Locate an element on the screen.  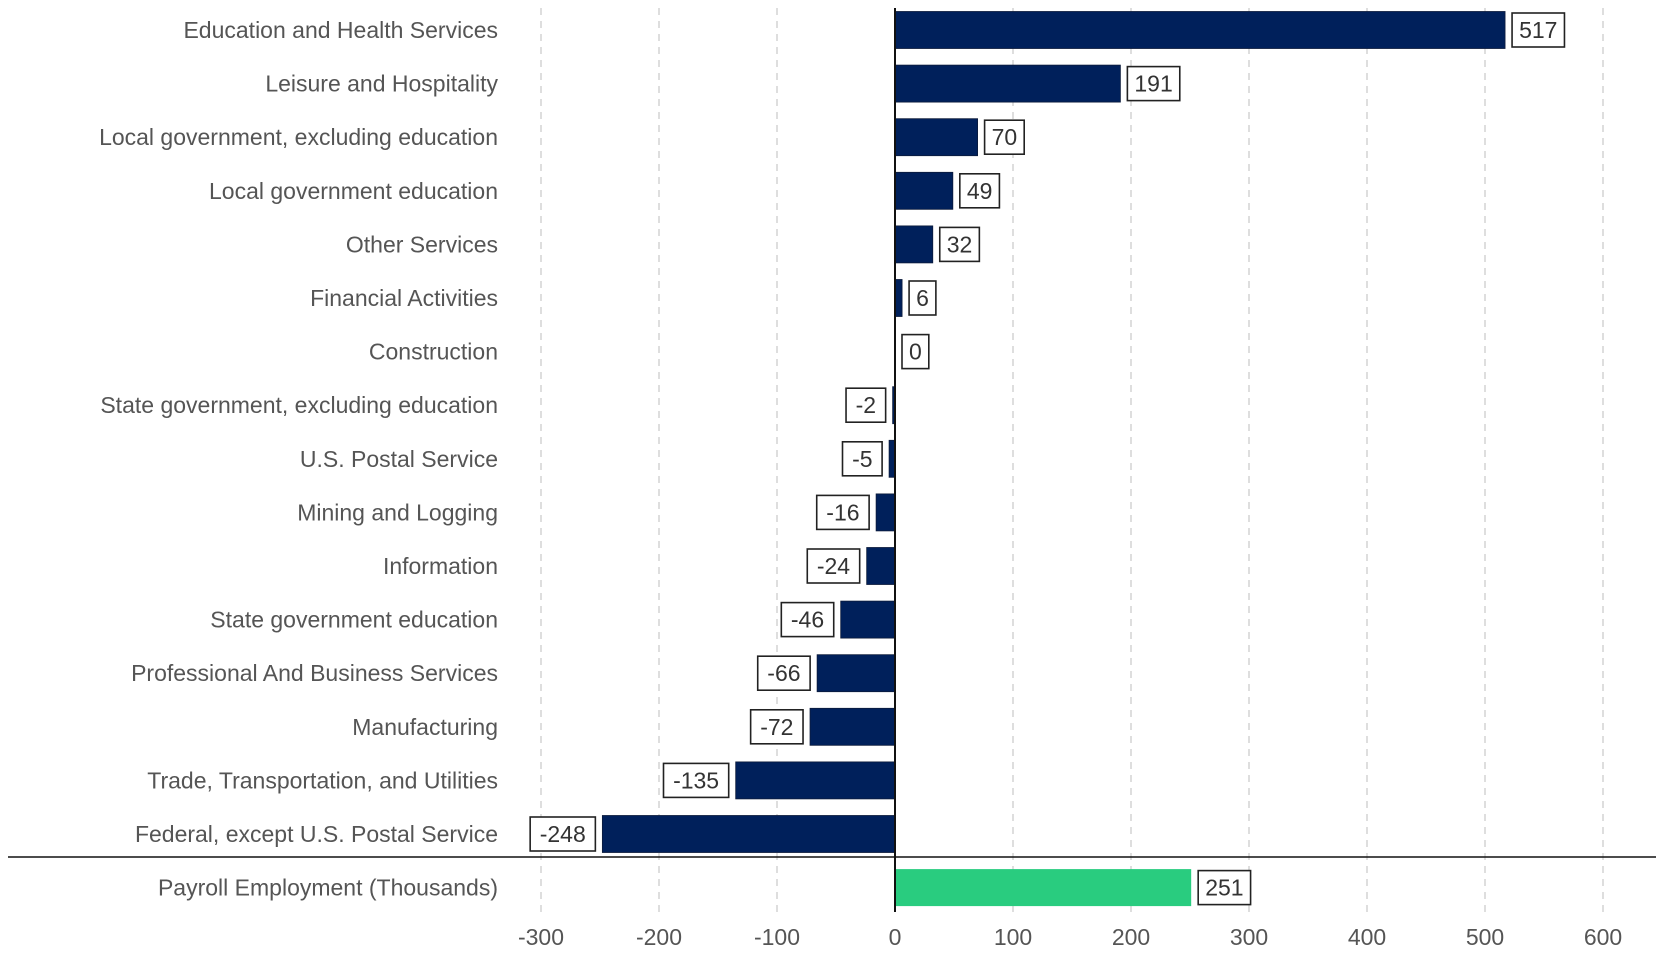
x-tick-label: -100 is located at coordinates (777, 937).